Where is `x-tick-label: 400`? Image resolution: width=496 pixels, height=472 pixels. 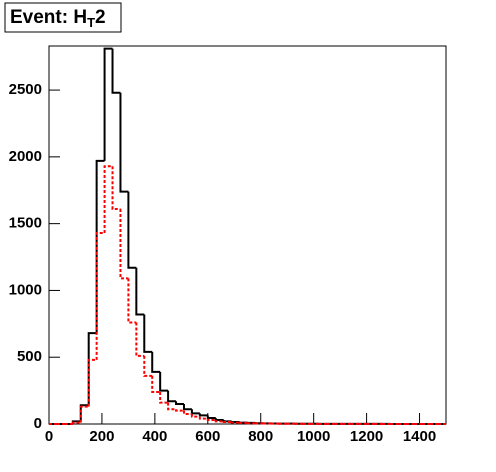
x-tick-label: 400 is located at coordinates (154, 436).